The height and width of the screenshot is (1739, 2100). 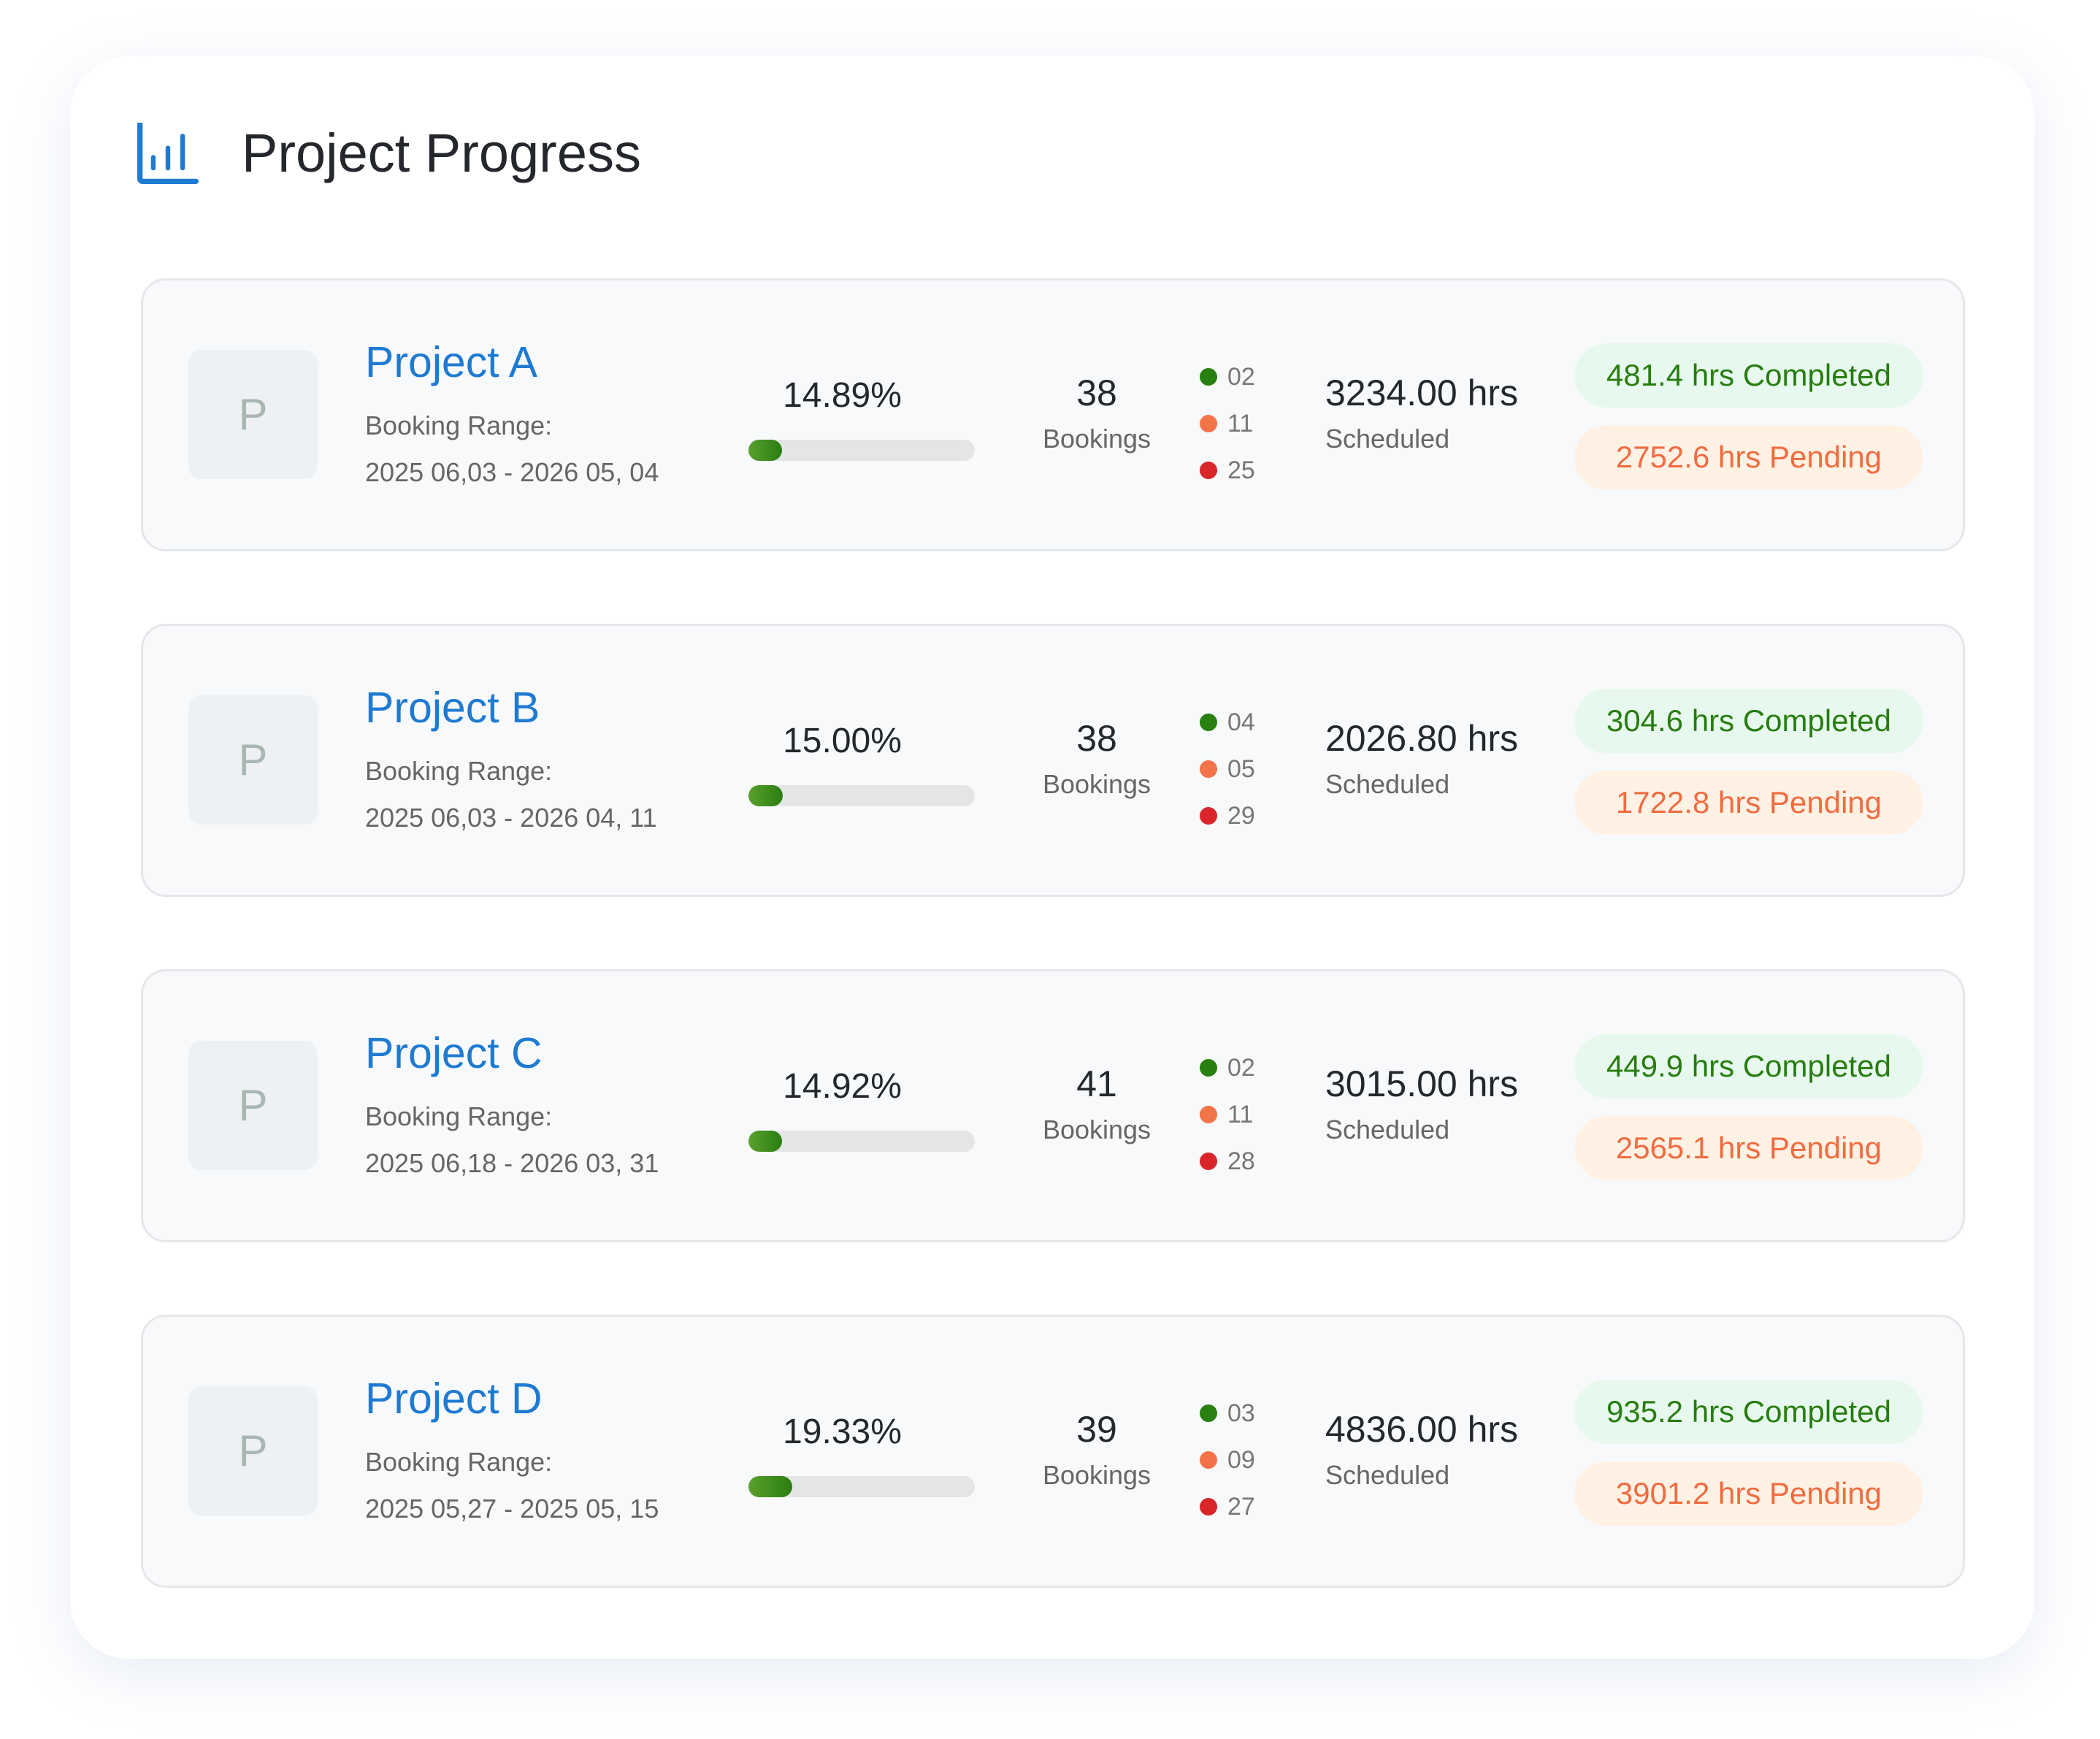 What do you see at coordinates (842, 1086) in the screenshot?
I see `progress-percent: 14.92%` at bounding box center [842, 1086].